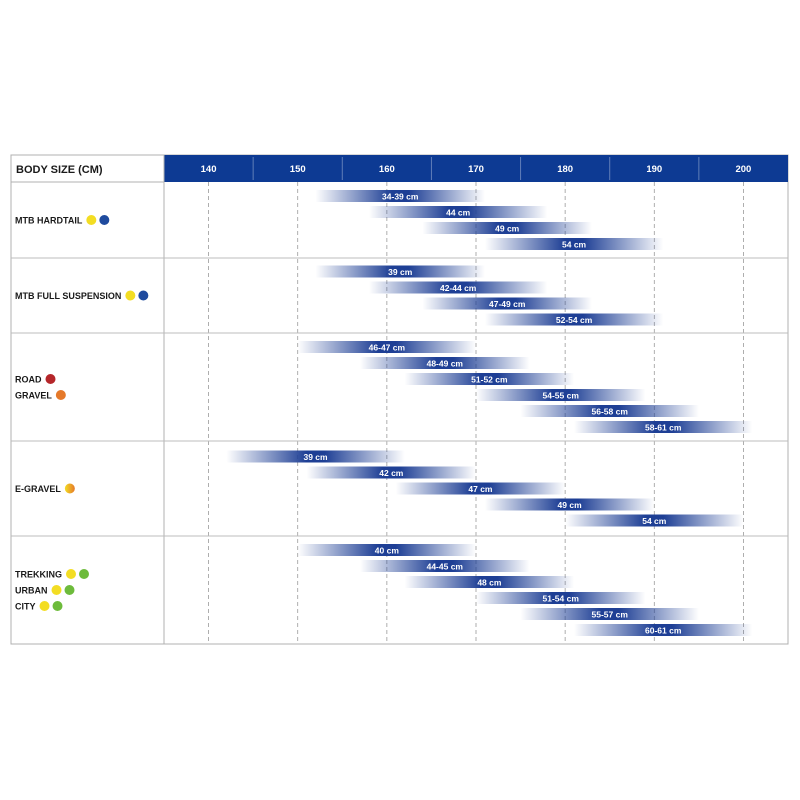 The image size is (800, 800). Describe the element at coordinates (31, 591) in the screenshot. I see `category-label: URBAN` at that location.